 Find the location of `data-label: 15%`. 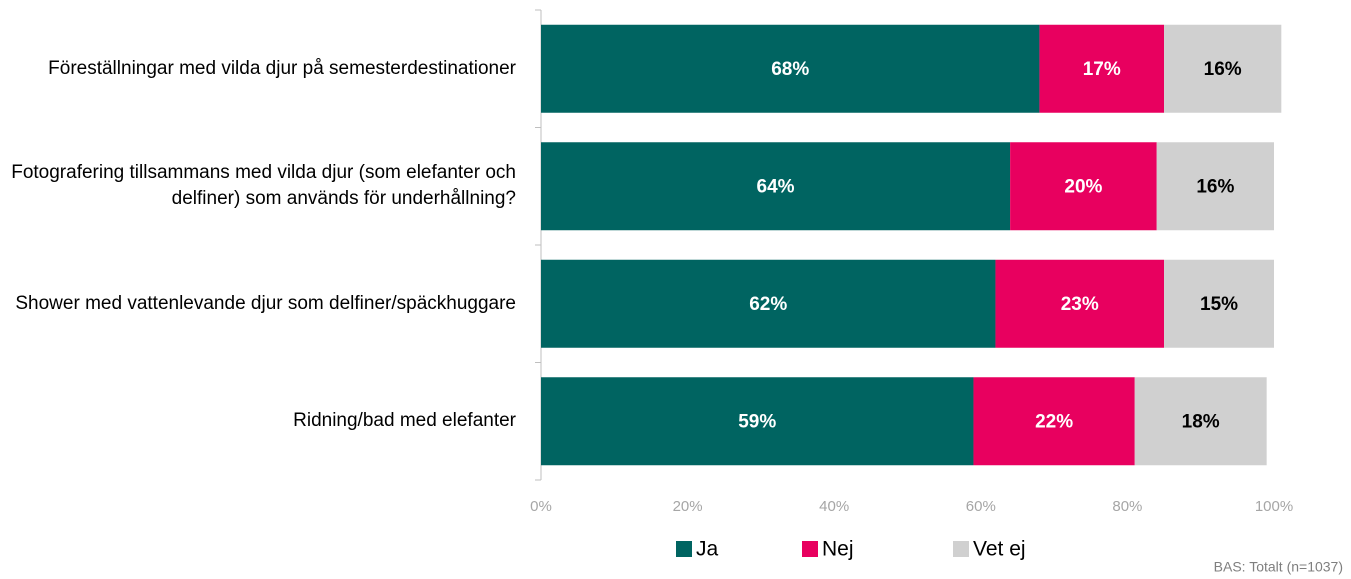

data-label: 15% is located at coordinates (1219, 304).